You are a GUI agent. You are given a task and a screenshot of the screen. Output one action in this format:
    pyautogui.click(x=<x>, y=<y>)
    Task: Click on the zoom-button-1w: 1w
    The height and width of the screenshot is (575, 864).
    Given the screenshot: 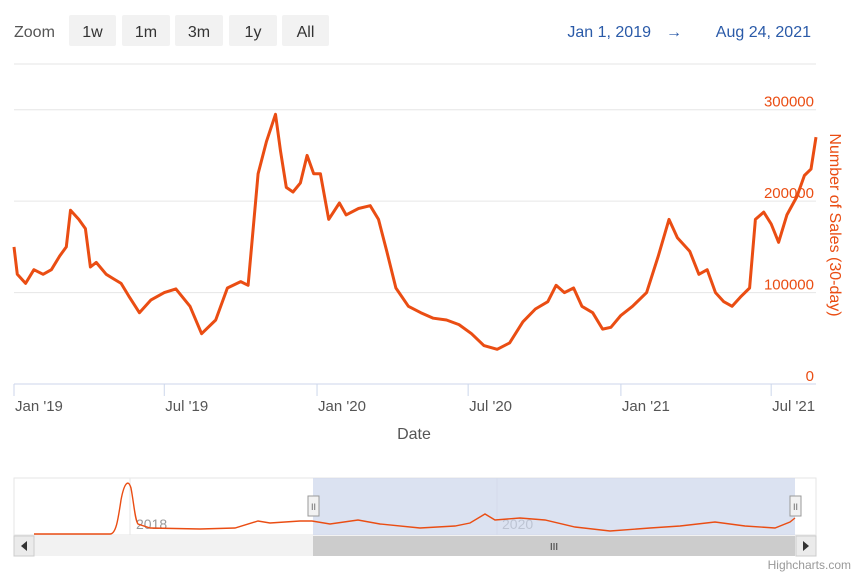 What is the action you would take?
    pyautogui.click(x=92, y=30)
    